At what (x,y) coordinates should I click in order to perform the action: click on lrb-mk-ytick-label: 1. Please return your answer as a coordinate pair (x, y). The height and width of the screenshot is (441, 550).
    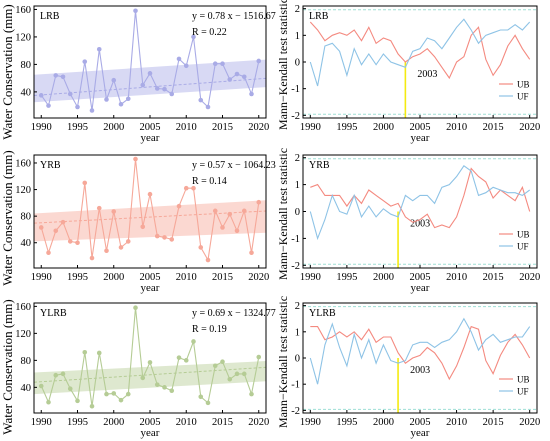
    Looking at the image, I should click on (297, 36).